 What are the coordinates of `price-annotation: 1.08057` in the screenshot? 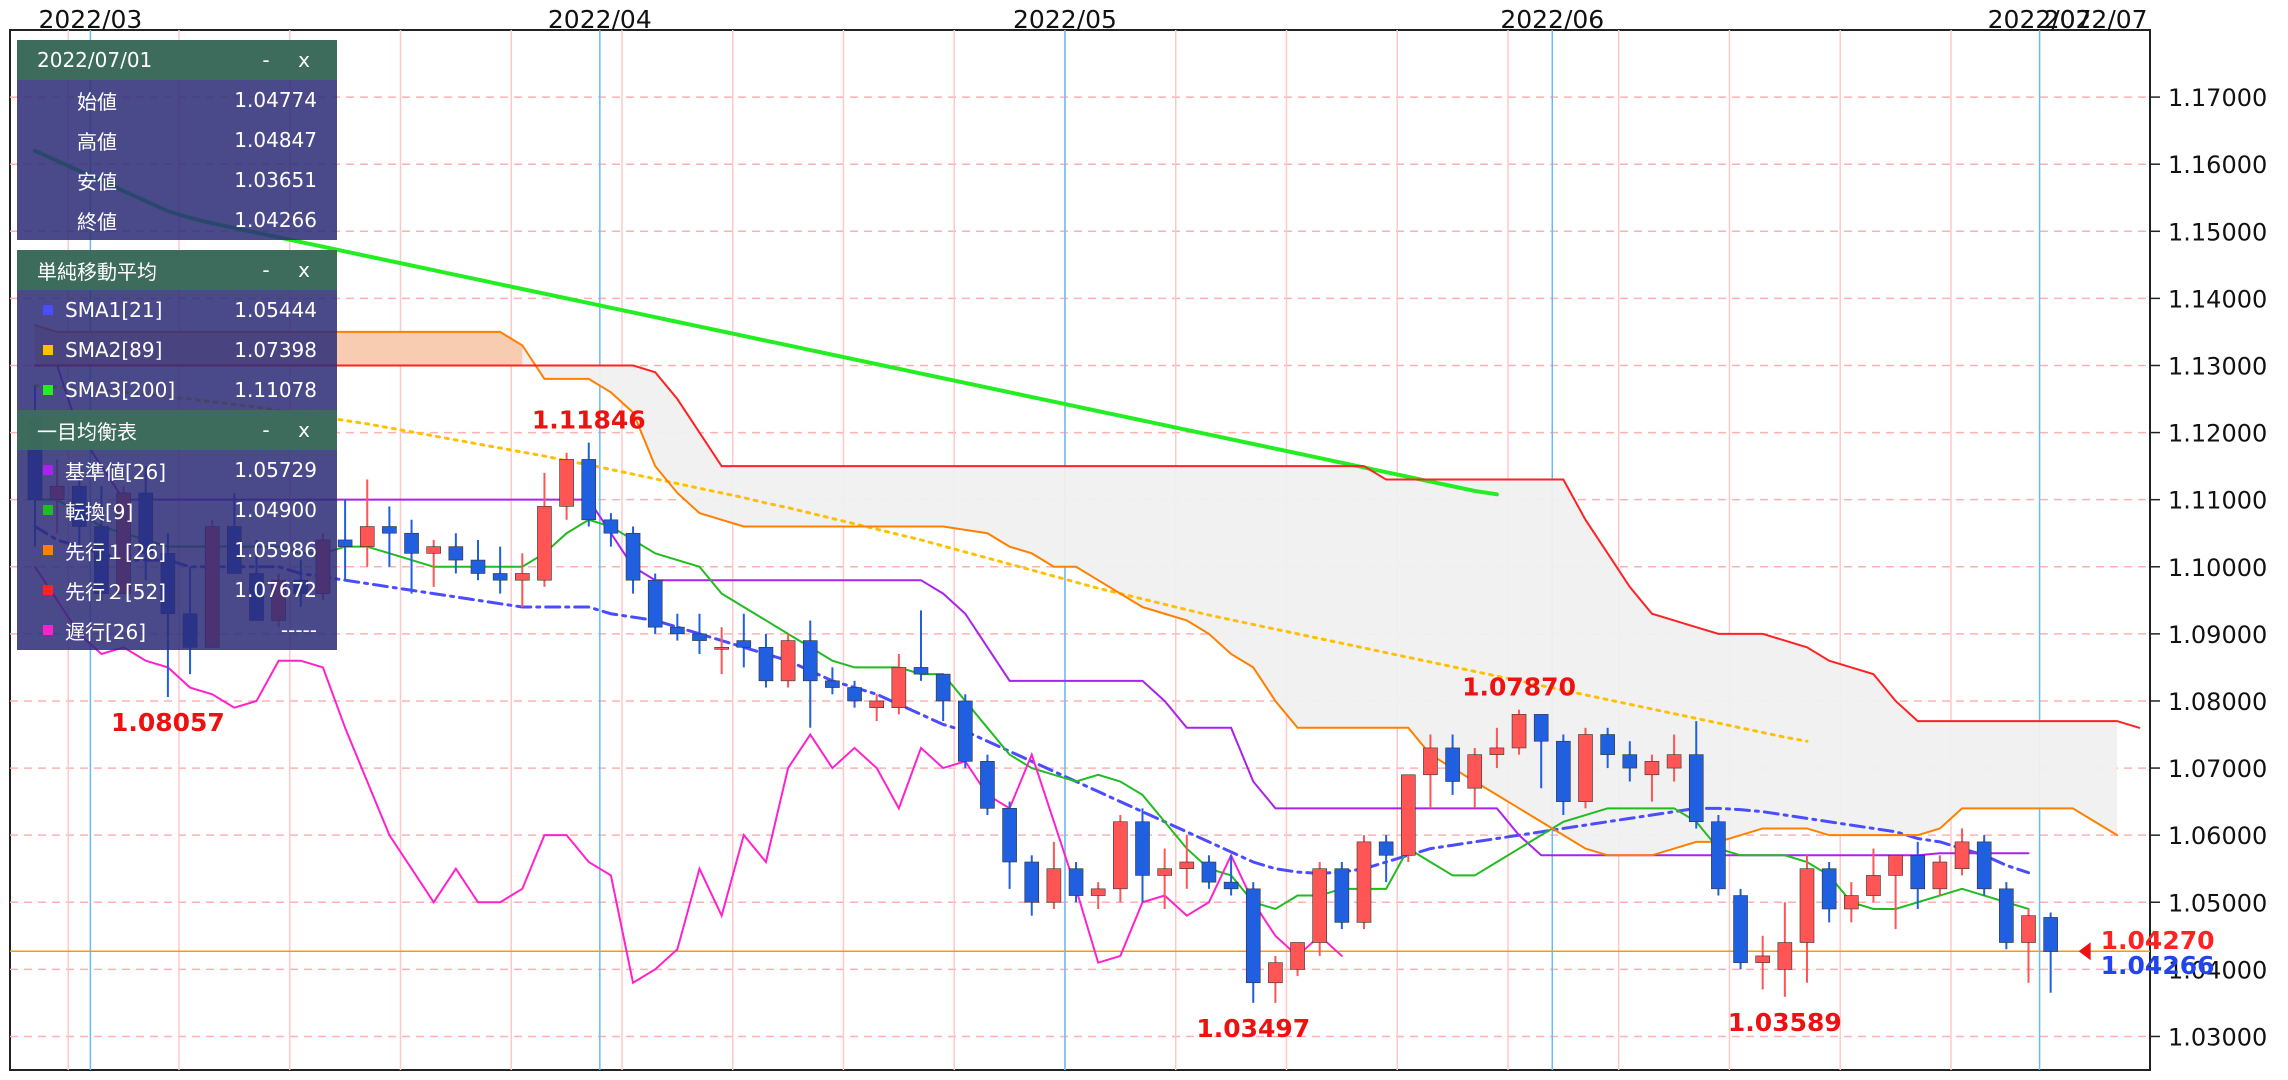 It's located at (168, 722).